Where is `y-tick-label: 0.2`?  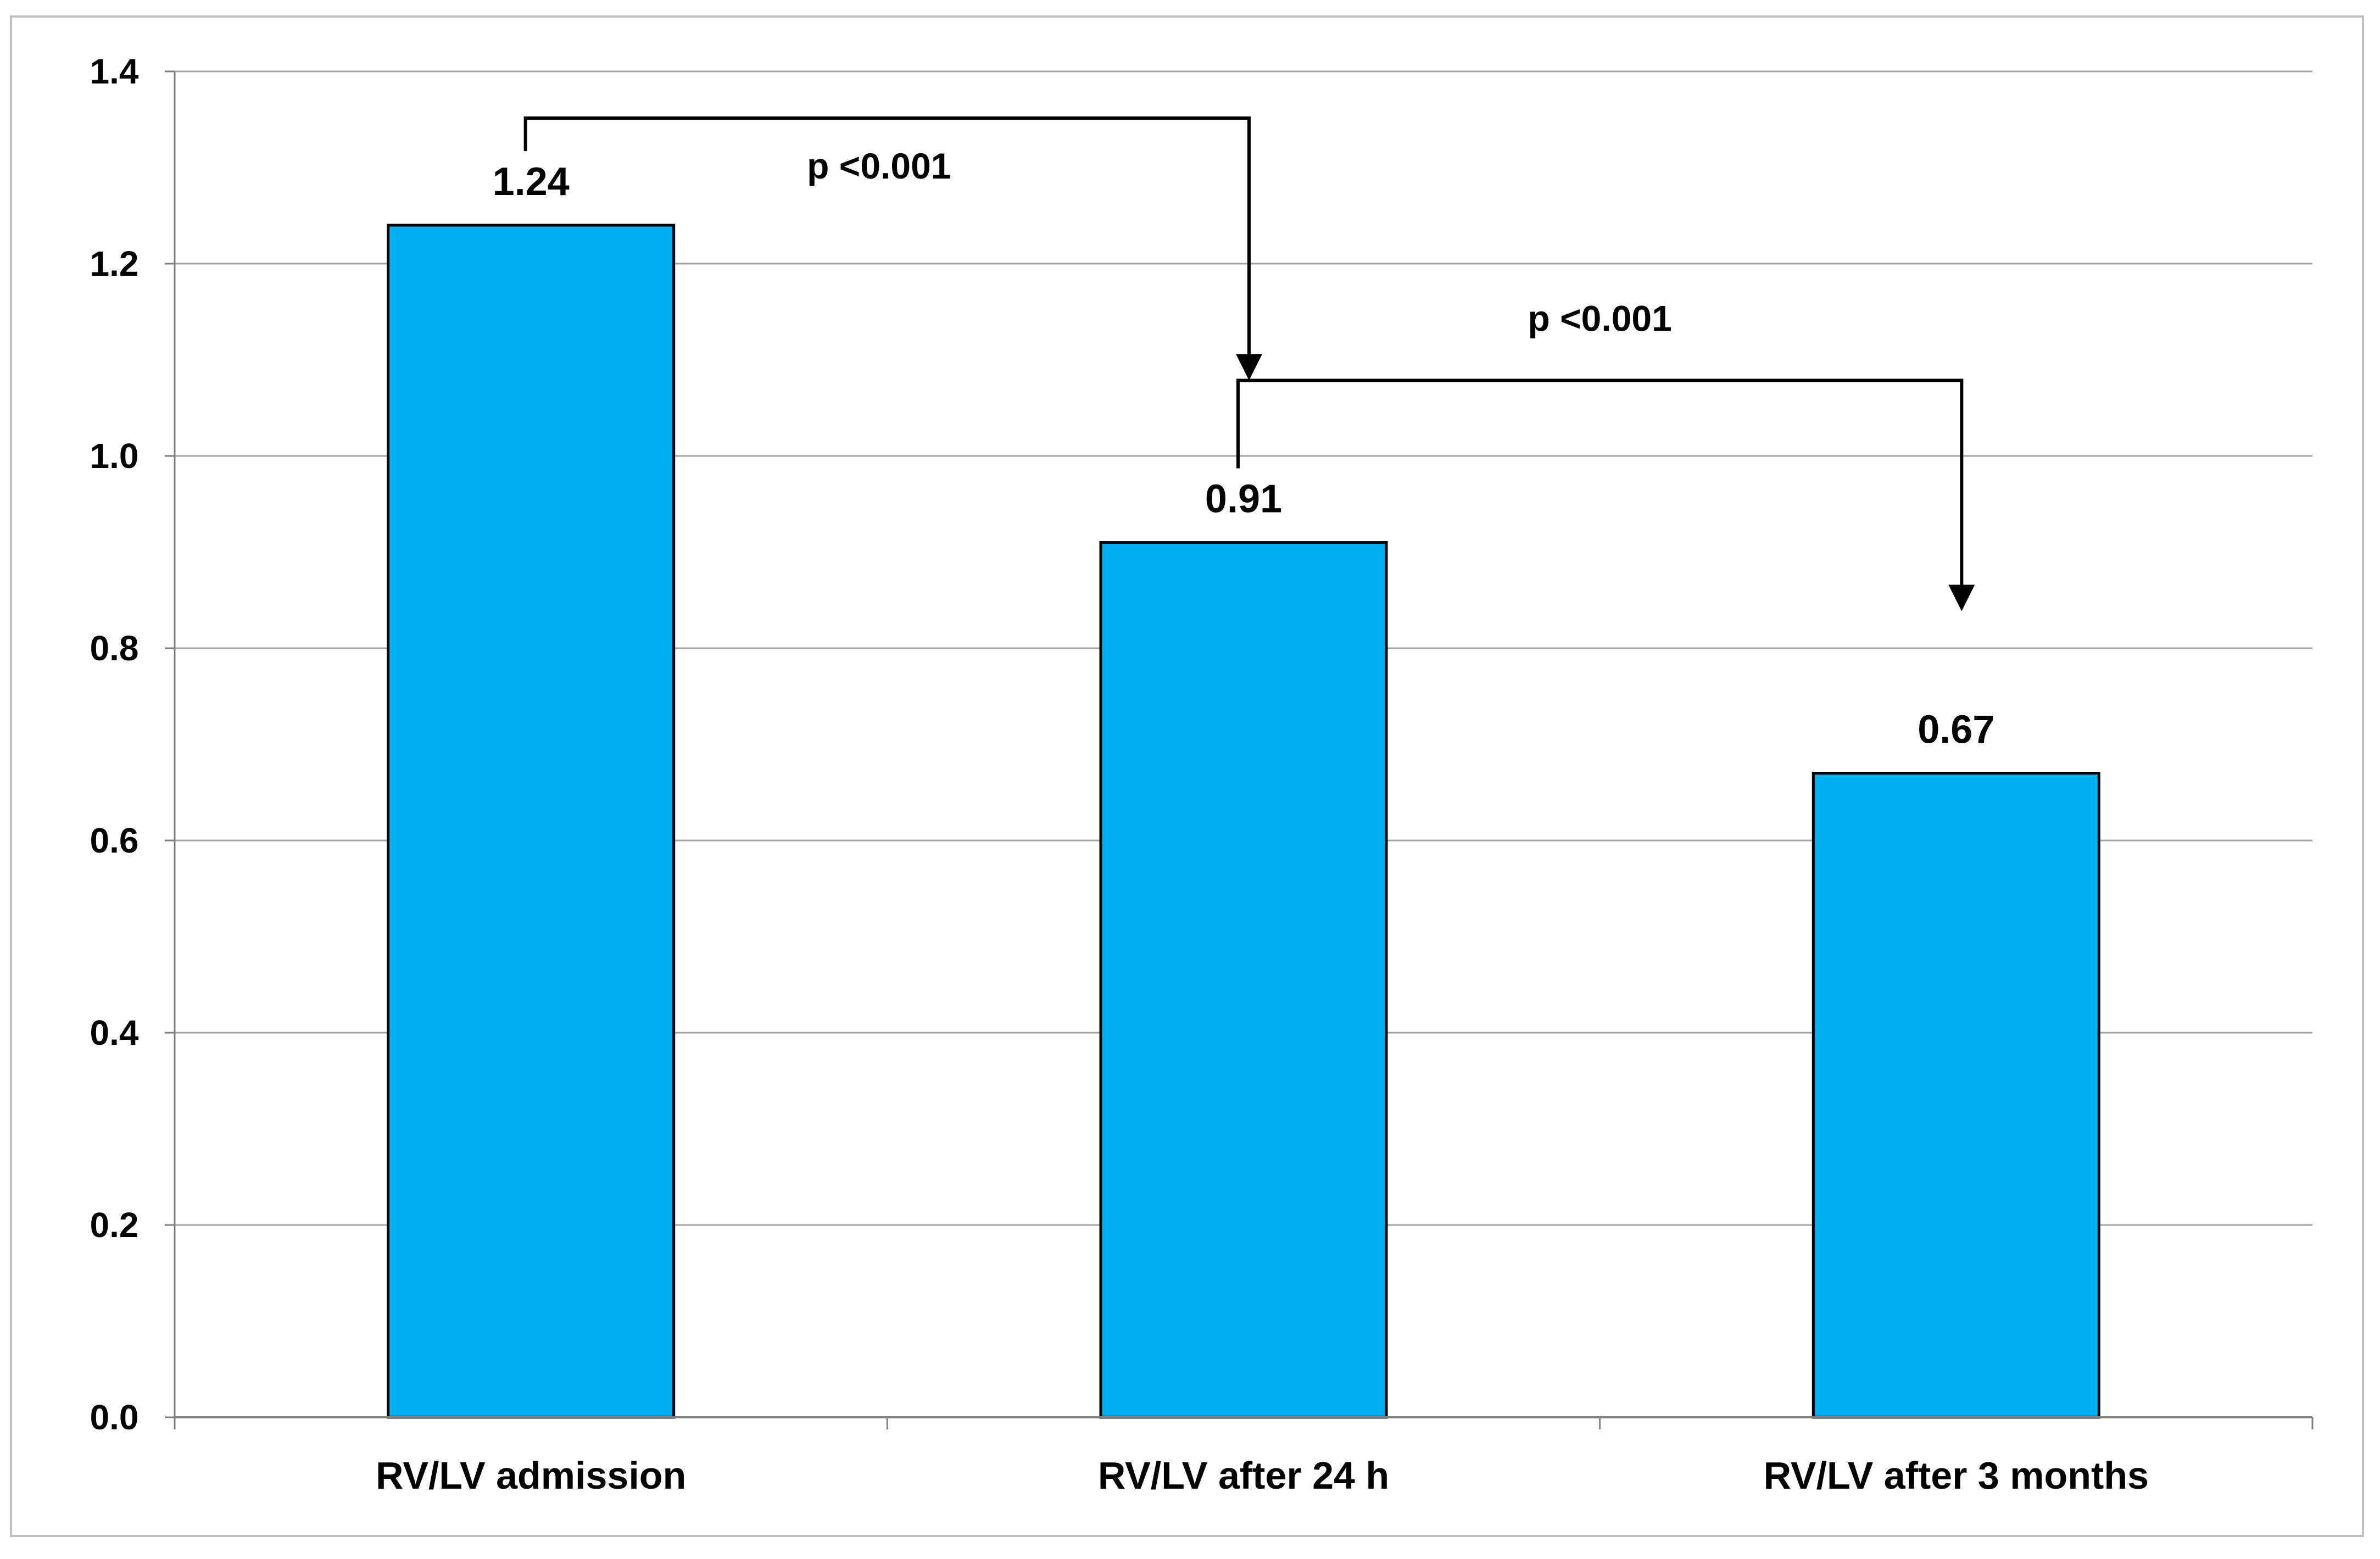
y-tick-label: 0.2 is located at coordinates (114, 1225).